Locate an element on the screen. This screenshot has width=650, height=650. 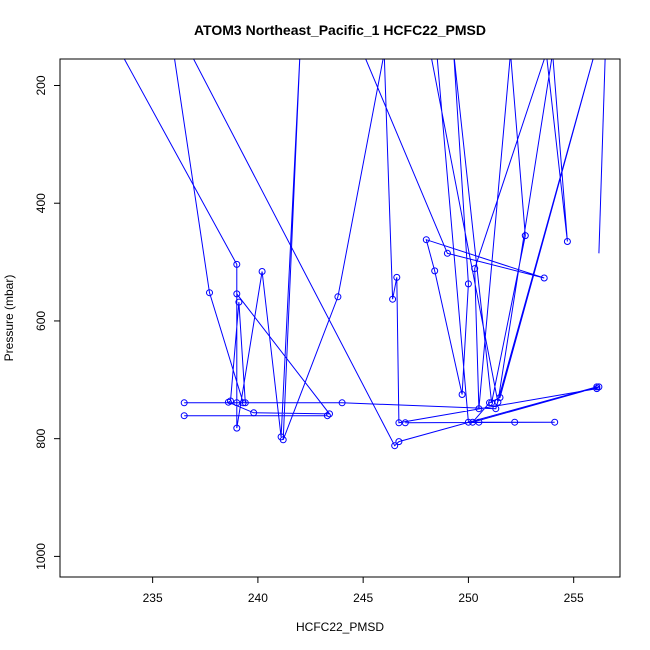
x-tick-label: 235 is located at coordinates (153, 598).